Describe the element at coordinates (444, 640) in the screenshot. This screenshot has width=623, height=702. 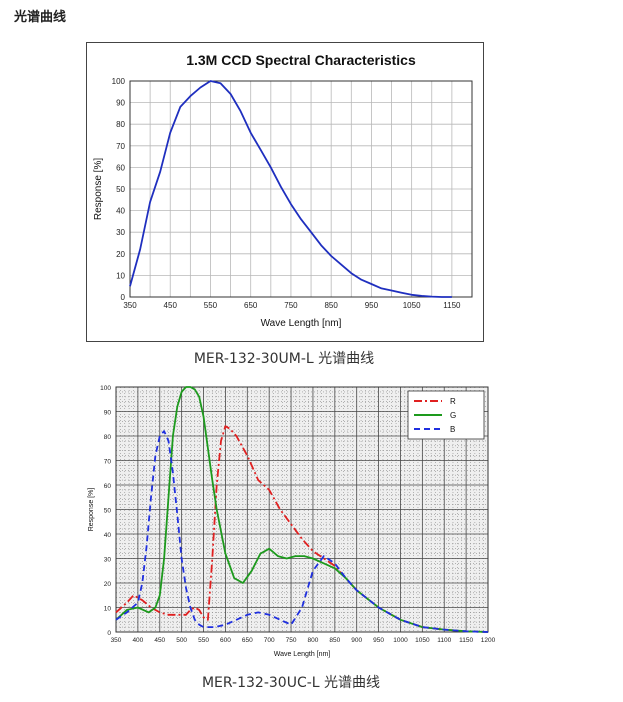
I see `x-tick-label: 1100` at that location.